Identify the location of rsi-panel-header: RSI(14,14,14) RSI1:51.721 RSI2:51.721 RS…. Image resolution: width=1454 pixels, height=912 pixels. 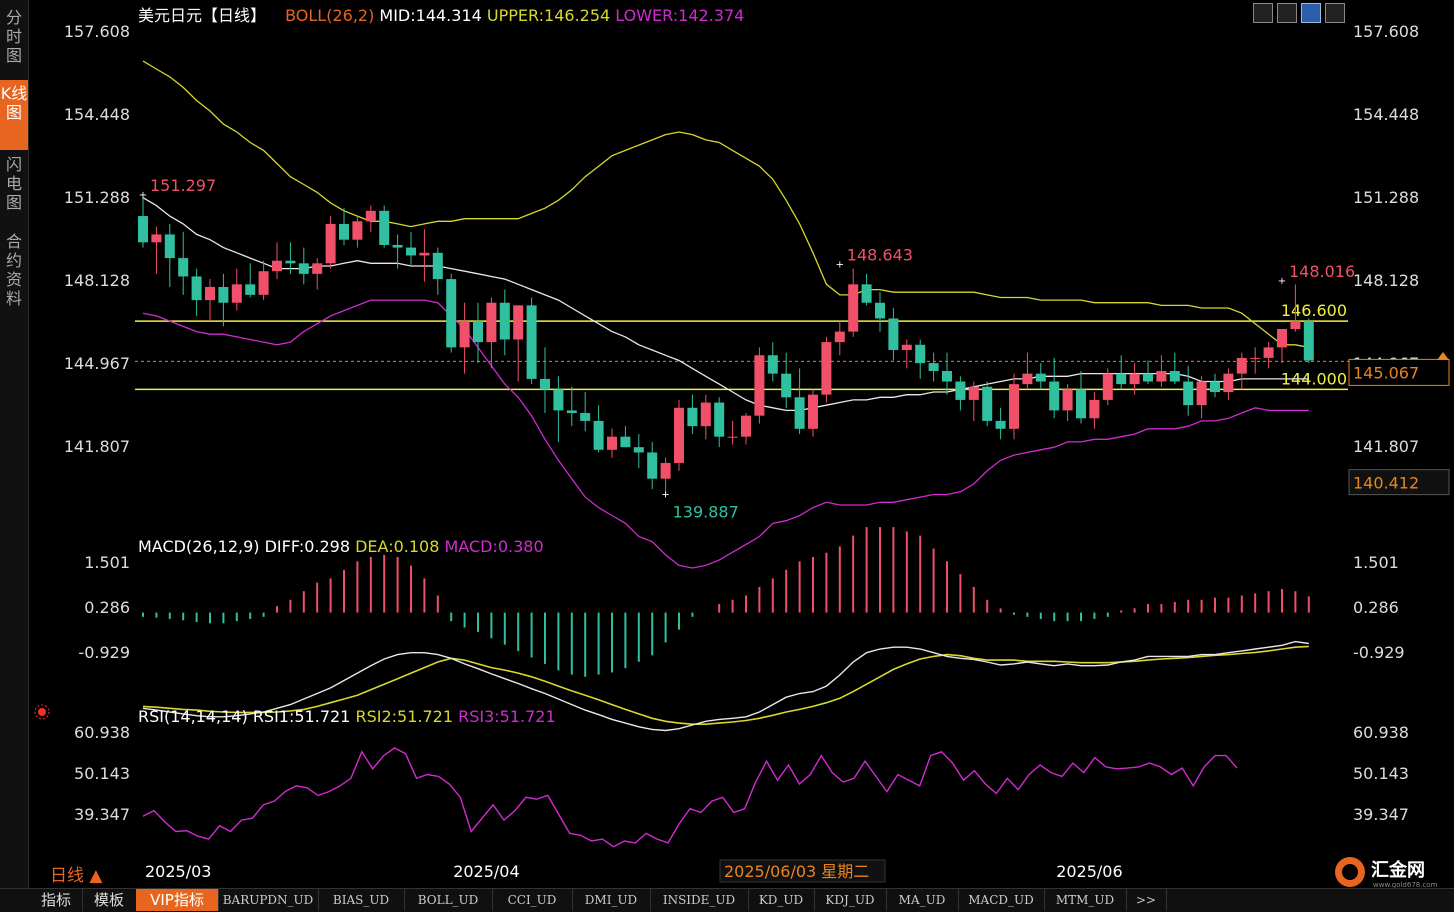
(347, 716).